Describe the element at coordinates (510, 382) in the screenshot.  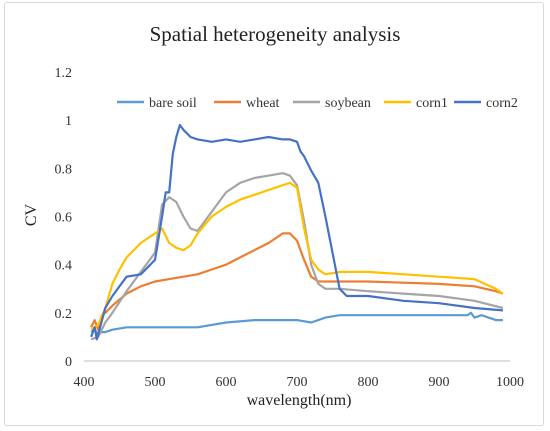
I see `x-tick-label: 1000` at that location.